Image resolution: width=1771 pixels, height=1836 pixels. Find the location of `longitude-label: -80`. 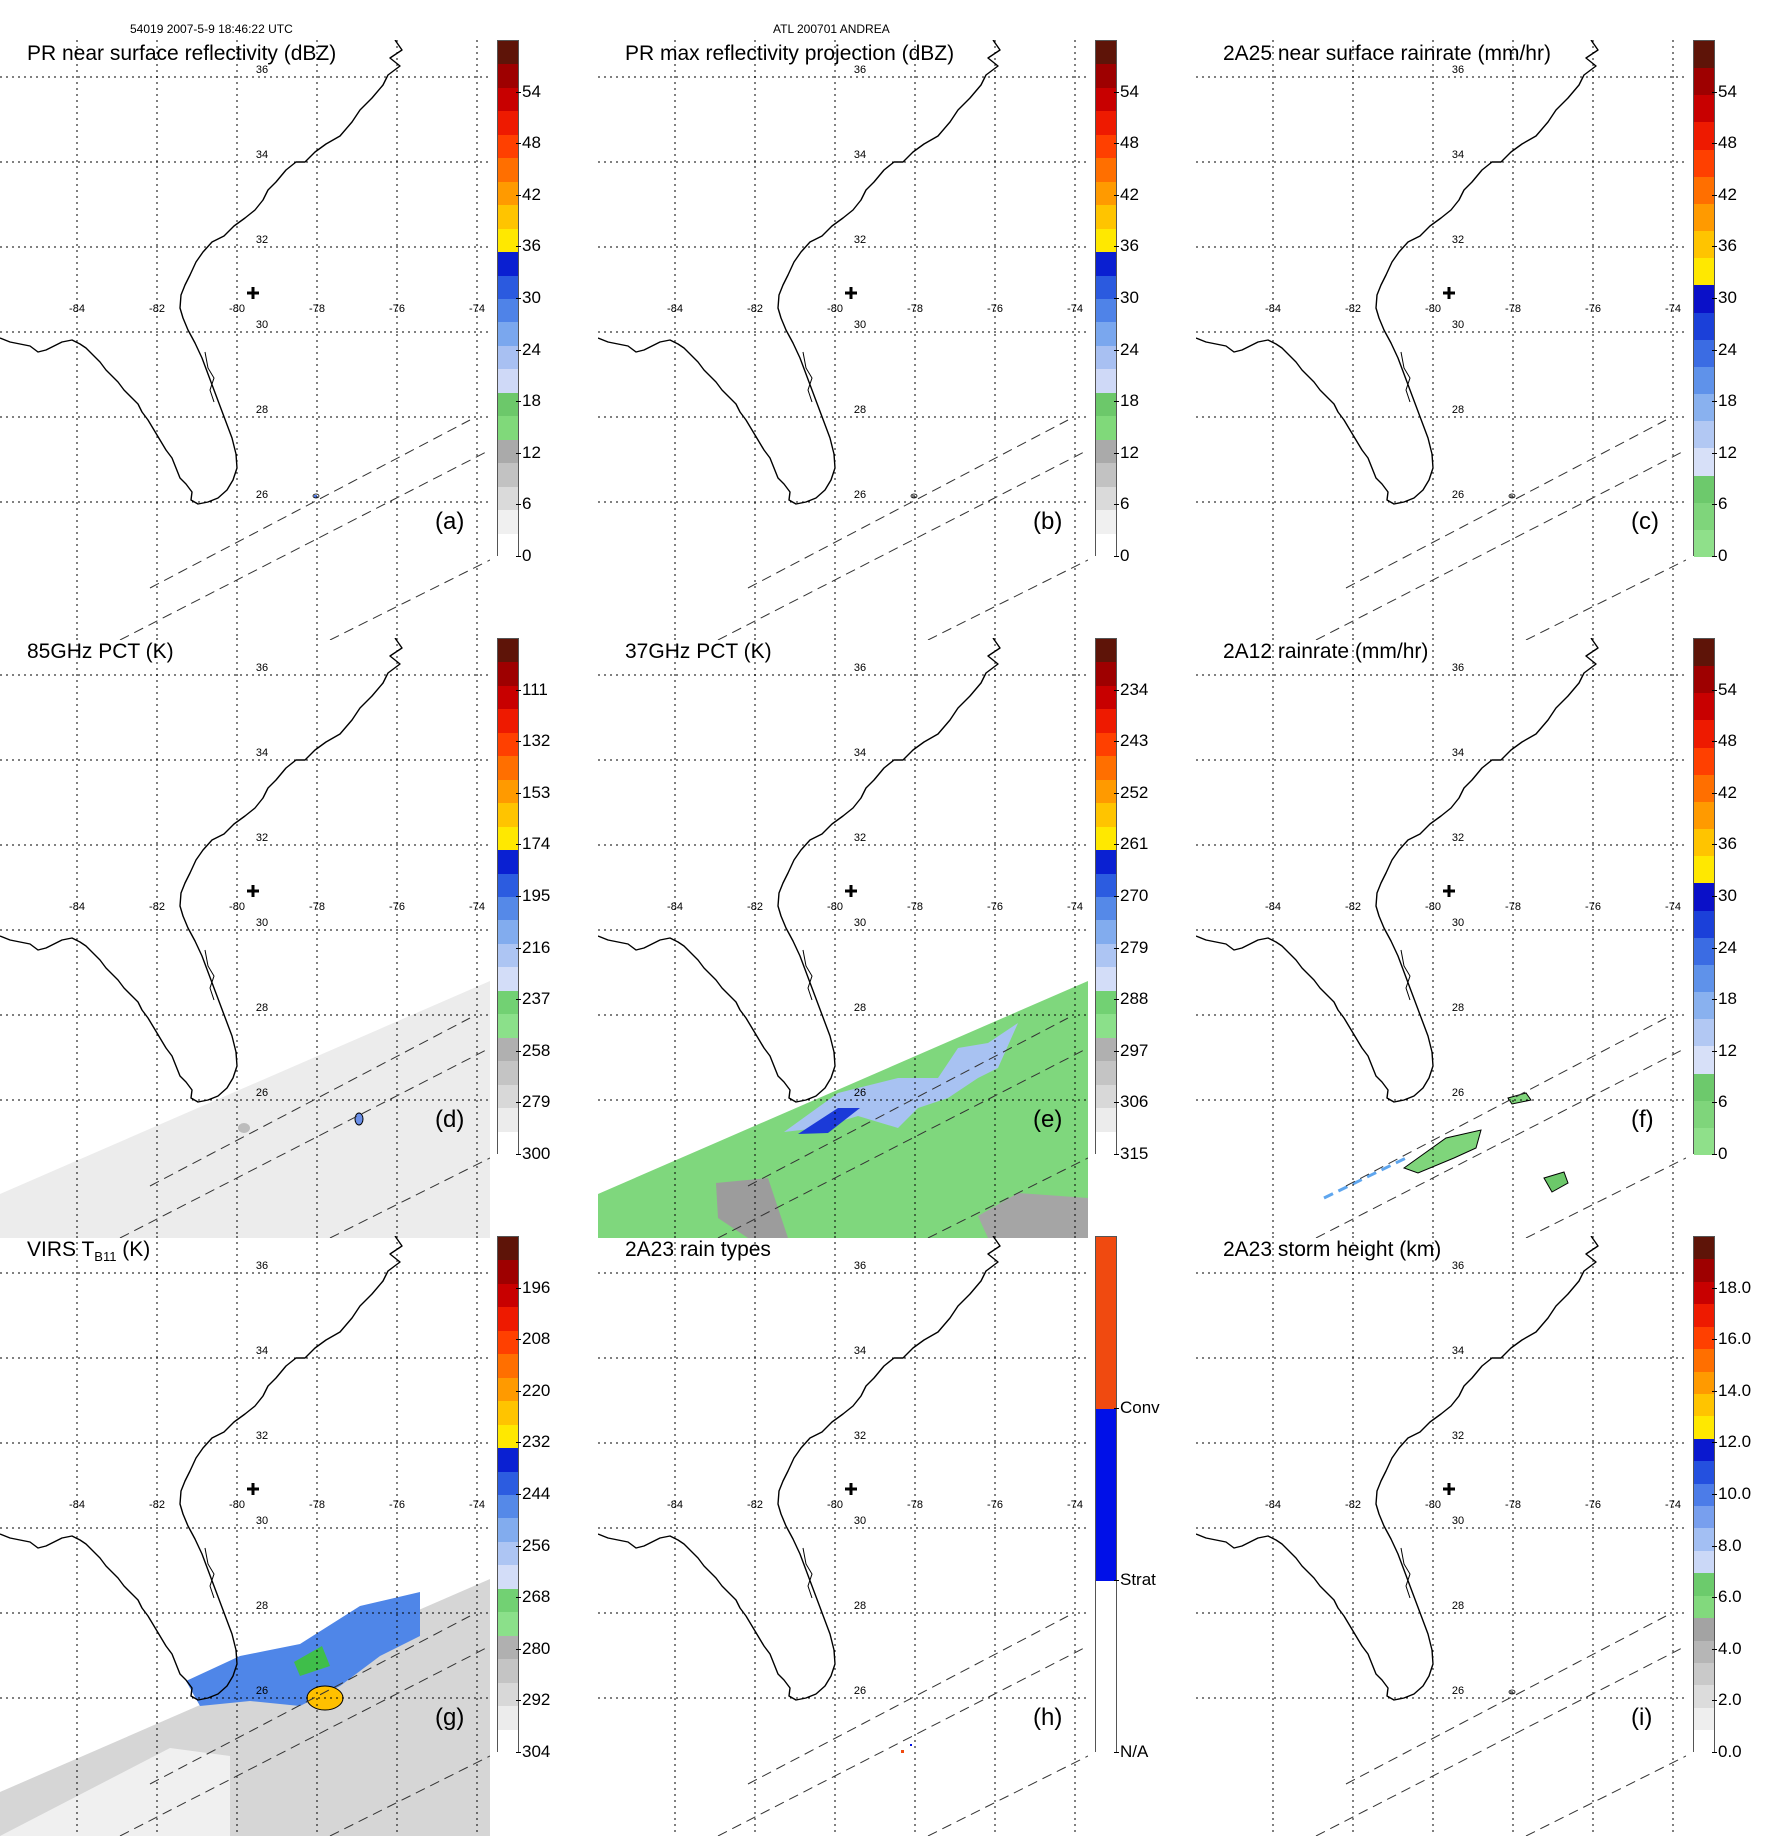

longitude-label: -80 is located at coordinates (835, 1505).